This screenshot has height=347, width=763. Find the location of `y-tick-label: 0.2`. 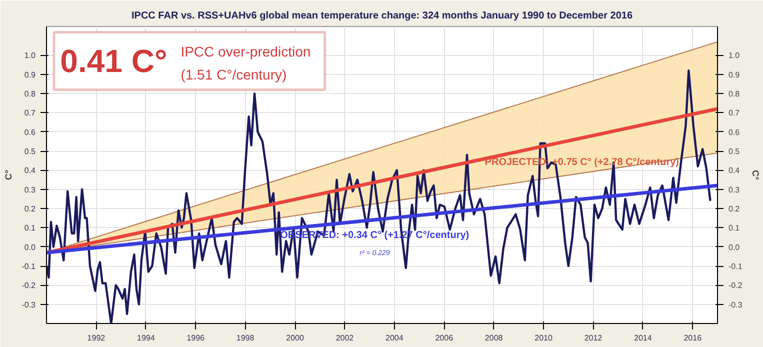

y-tick-label: 0.2 is located at coordinates (30, 209).